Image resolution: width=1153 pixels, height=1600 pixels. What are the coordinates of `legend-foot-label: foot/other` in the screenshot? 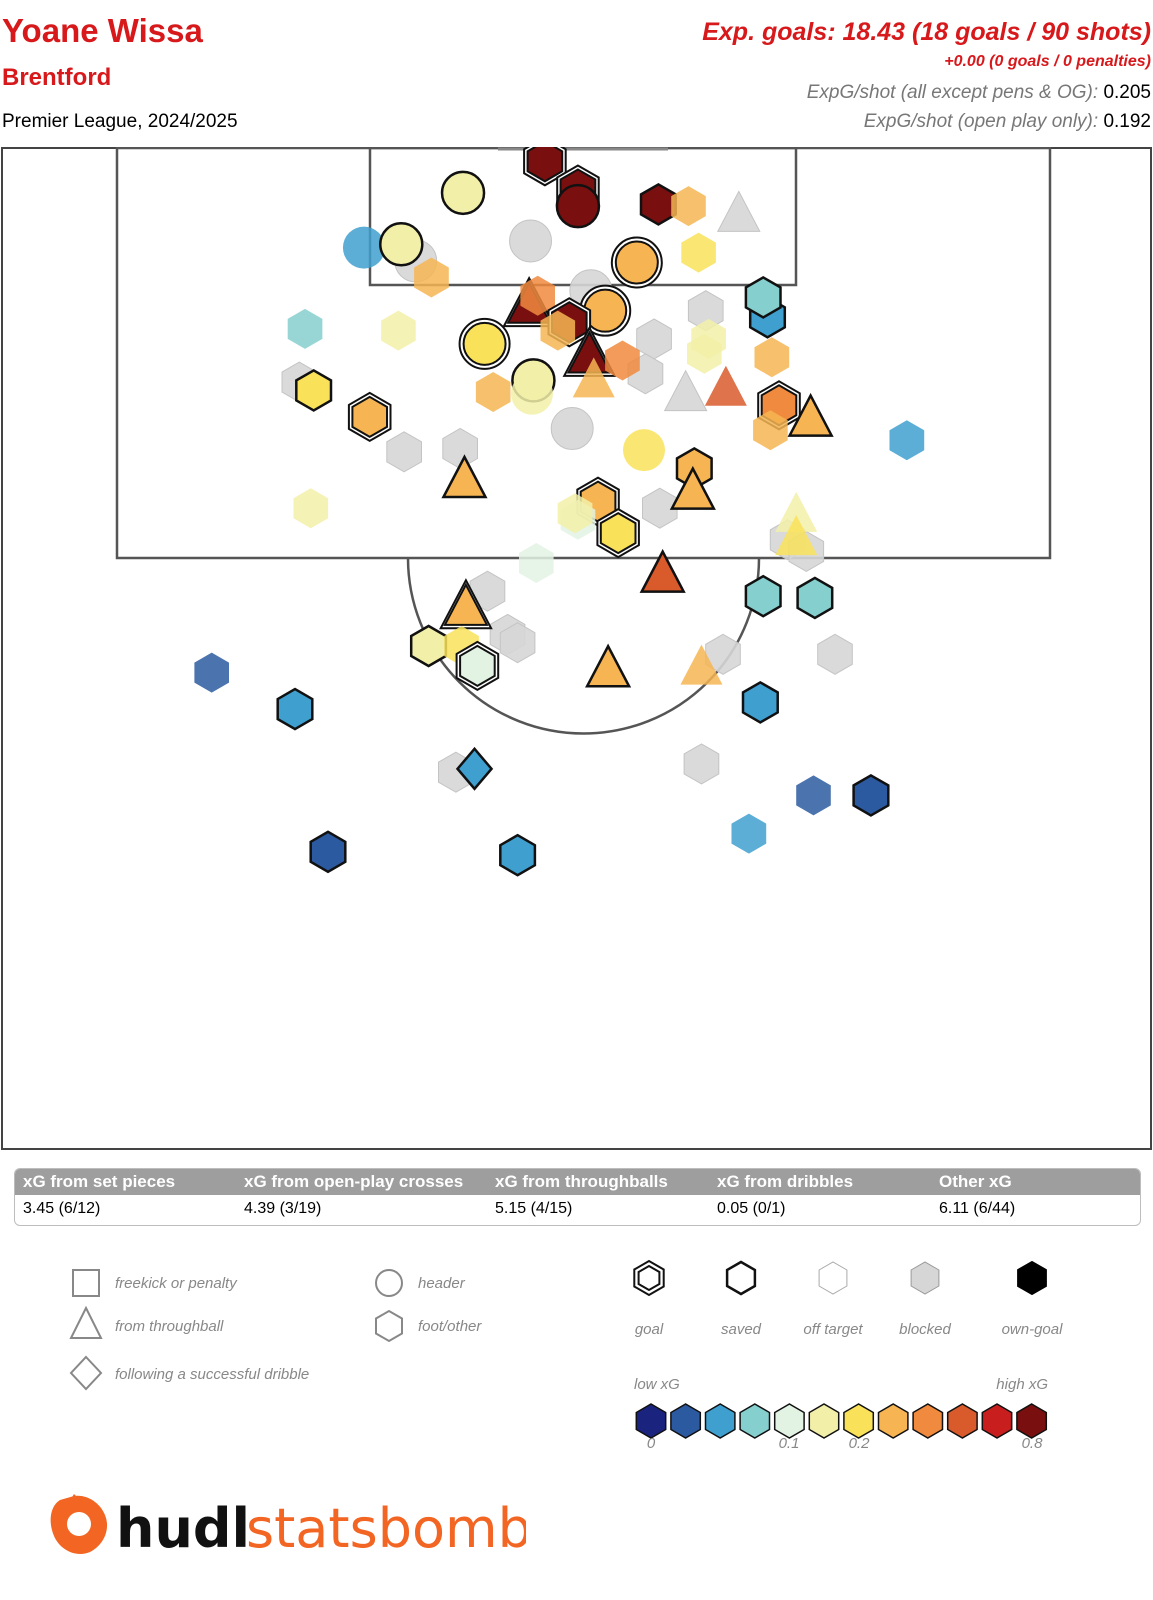 It's located at (450, 1326).